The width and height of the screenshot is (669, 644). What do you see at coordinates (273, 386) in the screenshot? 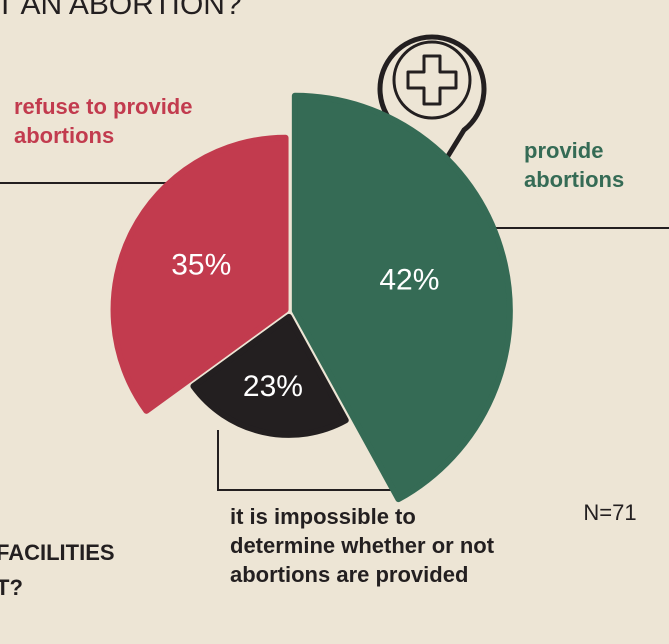
I see `value-label: 23%` at bounding box center [273, 386].